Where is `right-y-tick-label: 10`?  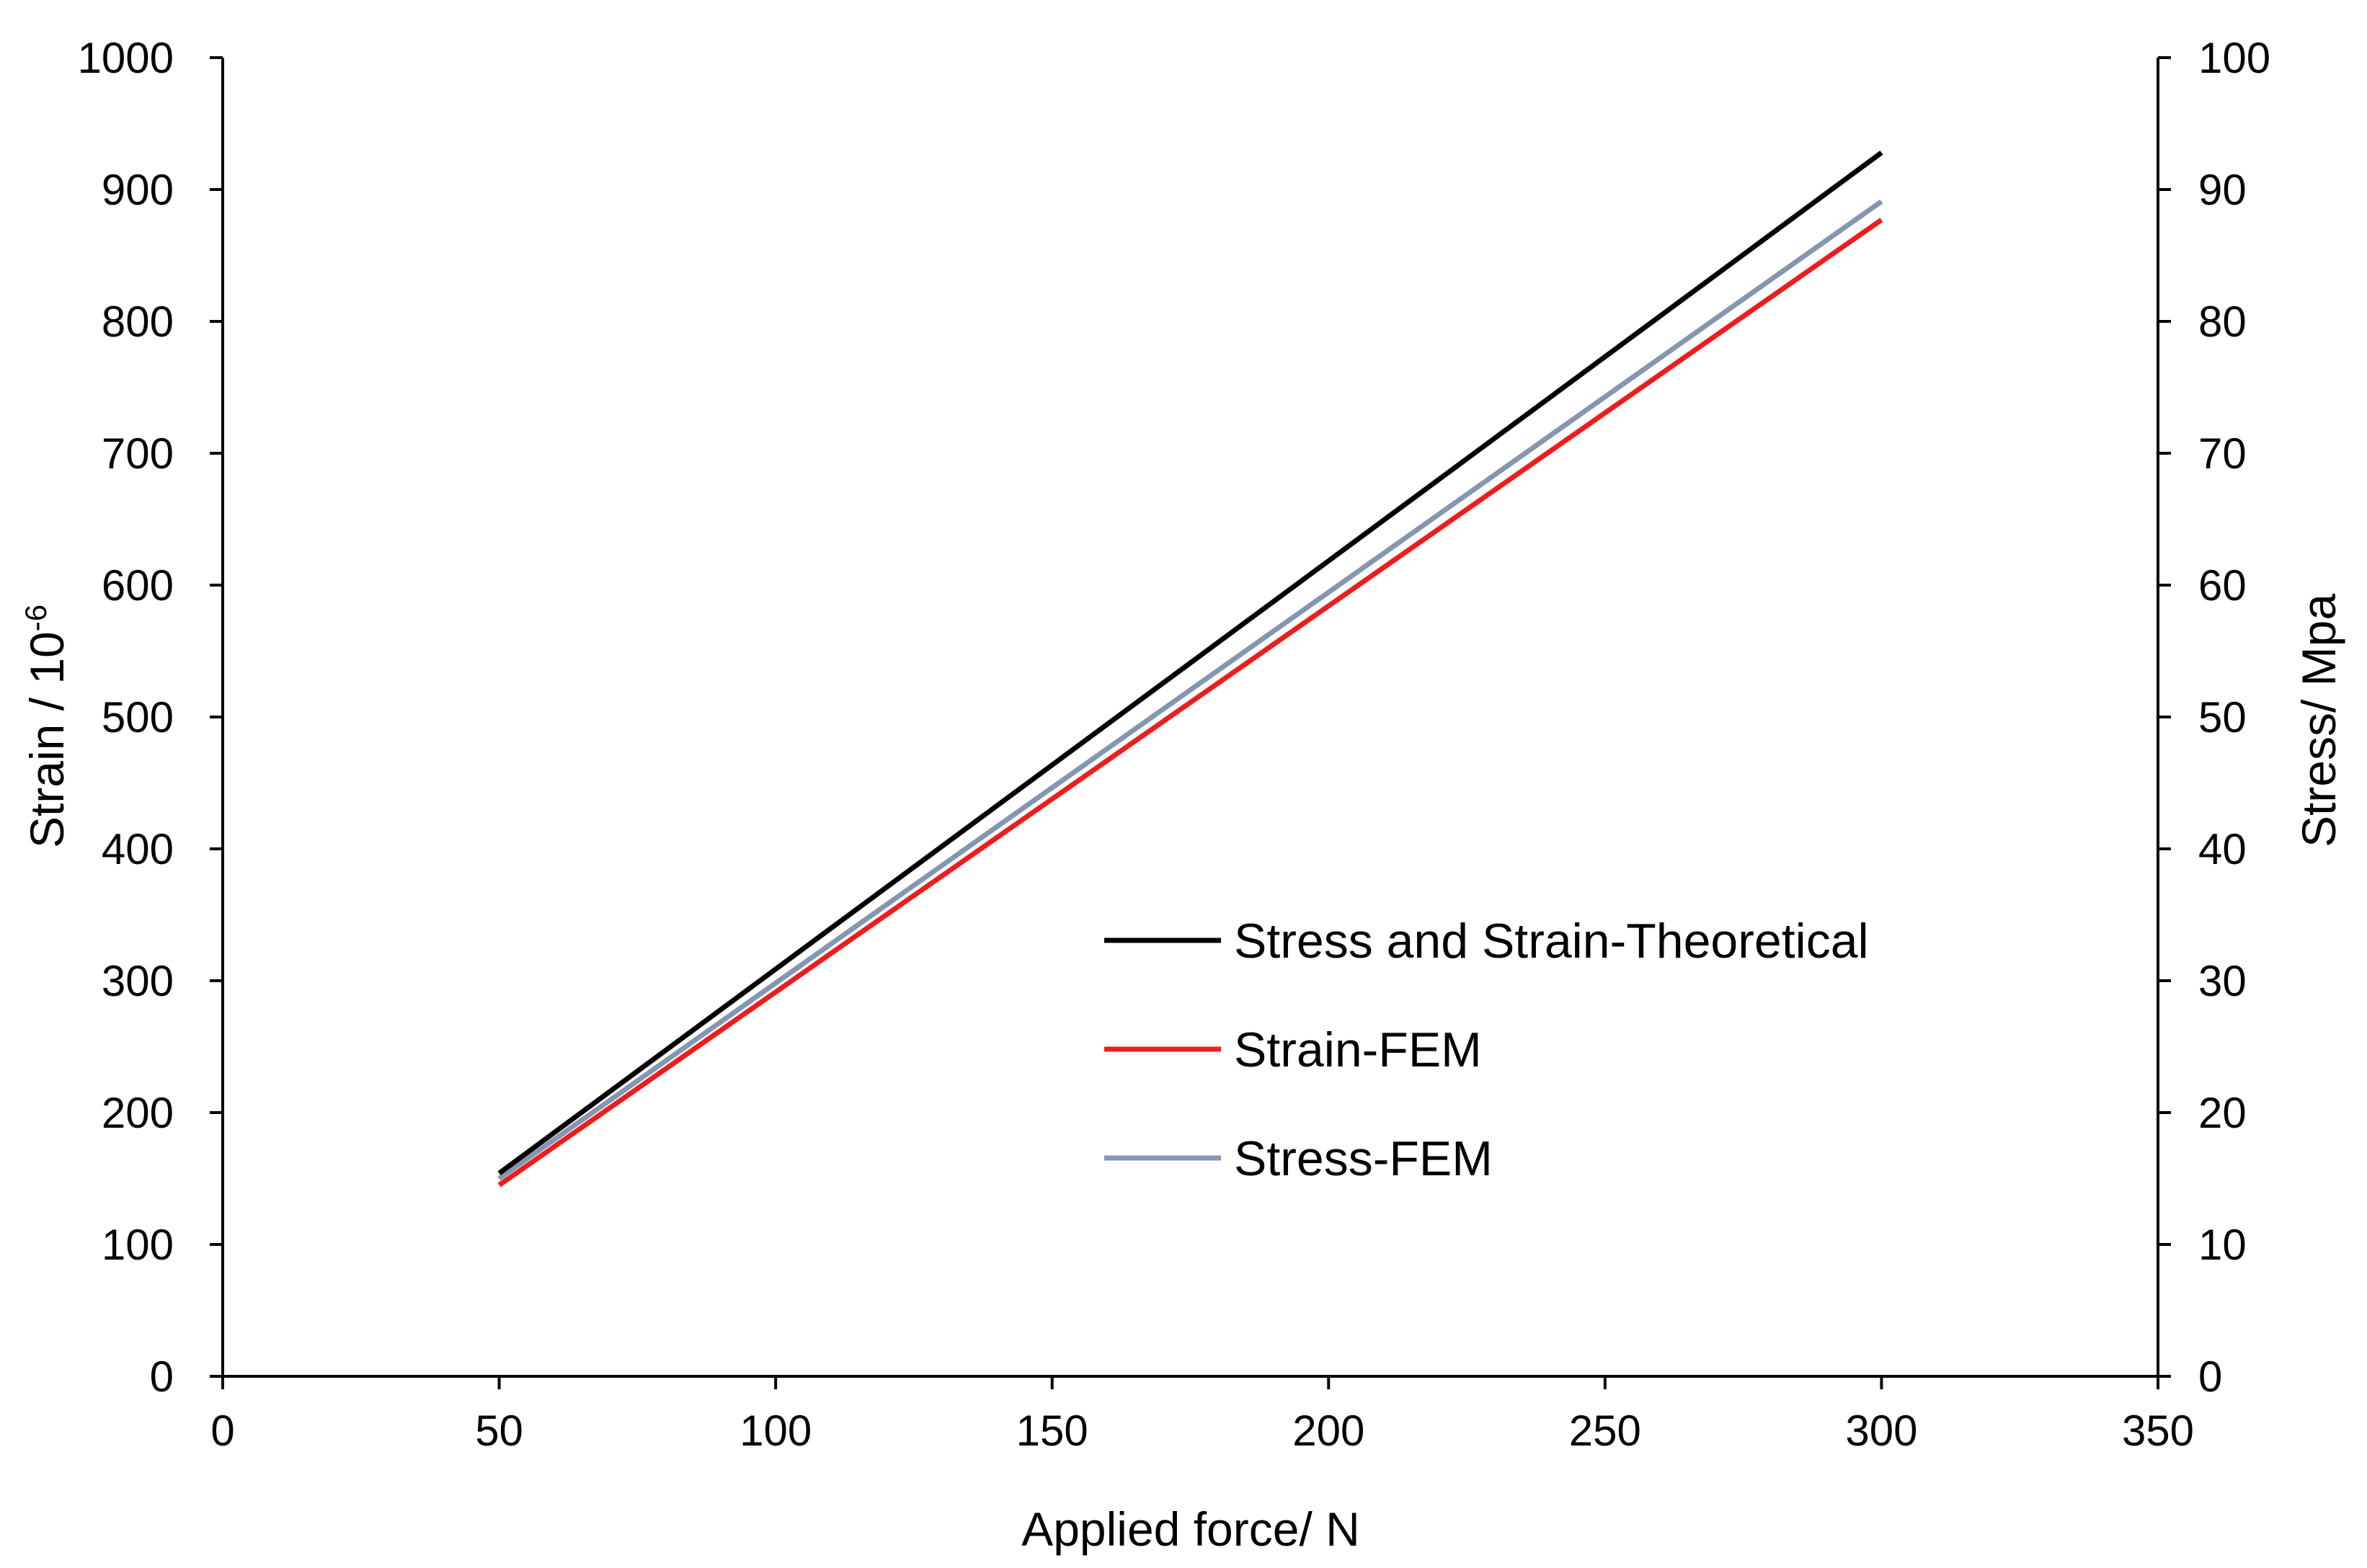 right-y-tick-label: 10 is located at coordinates (2222, 1245).